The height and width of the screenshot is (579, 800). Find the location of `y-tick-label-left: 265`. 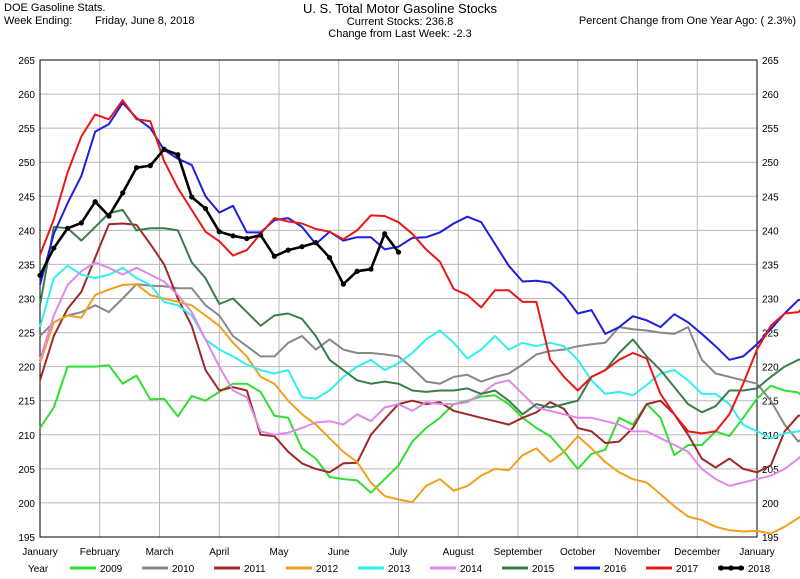

y-tick-label-left: 265 is located at coordinates (26, 61).